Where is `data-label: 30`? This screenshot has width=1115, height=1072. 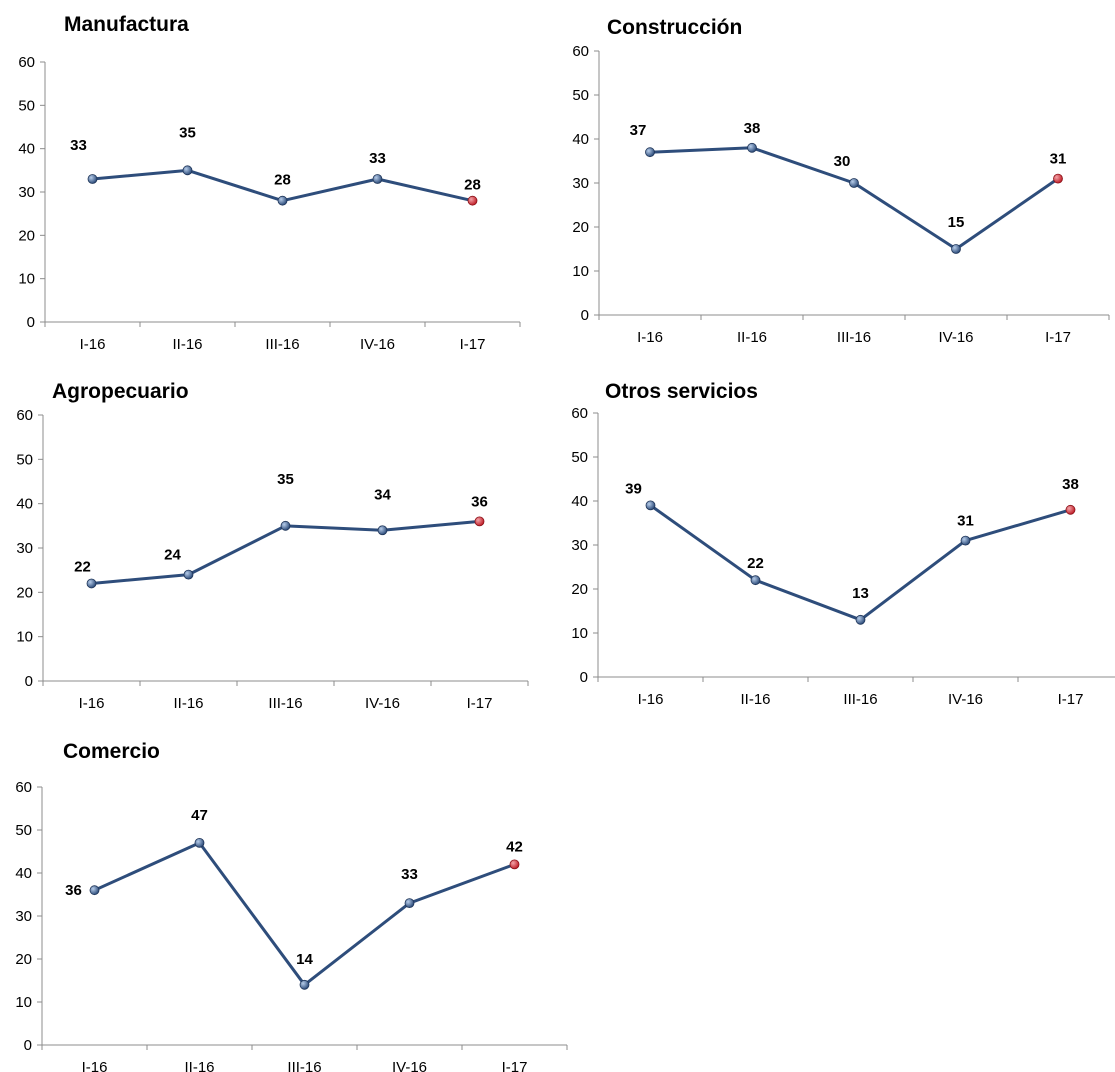
data-label: 30 is located at coordinates (842, 161).